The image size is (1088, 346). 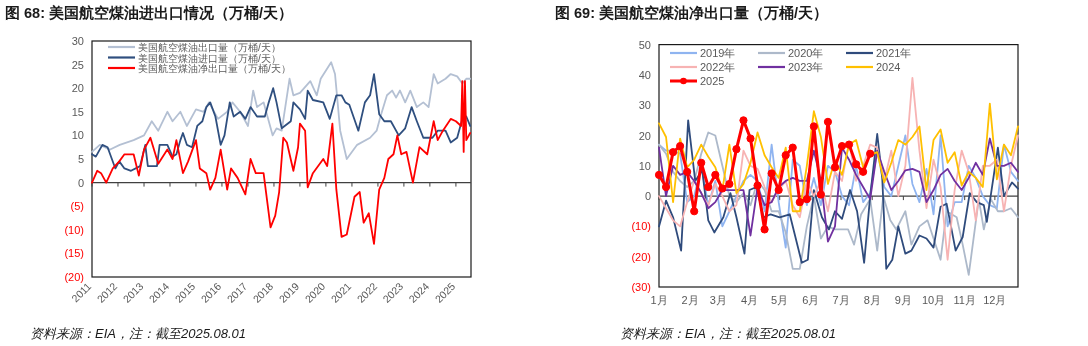 What do you see at coordinates (718, 300) in the screenshot?
I see `x-tick-label: 3月` at bounding box center [718, 300].